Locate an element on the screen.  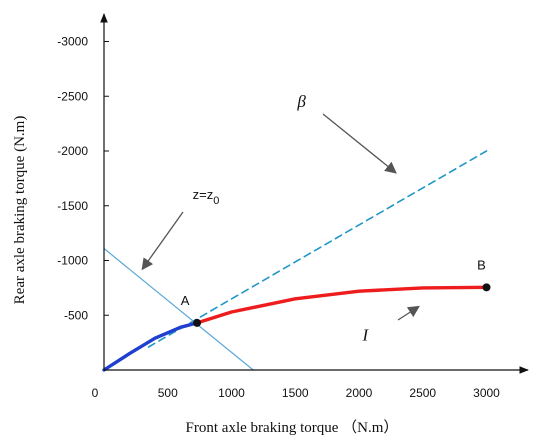
annotation-label: z=z0 is located at coordinates (206, 197).